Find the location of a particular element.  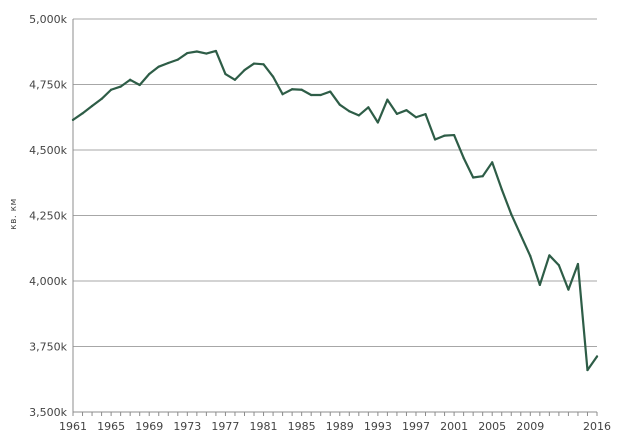

x-tick-label: 2016 is located at coordinates (597, 426).